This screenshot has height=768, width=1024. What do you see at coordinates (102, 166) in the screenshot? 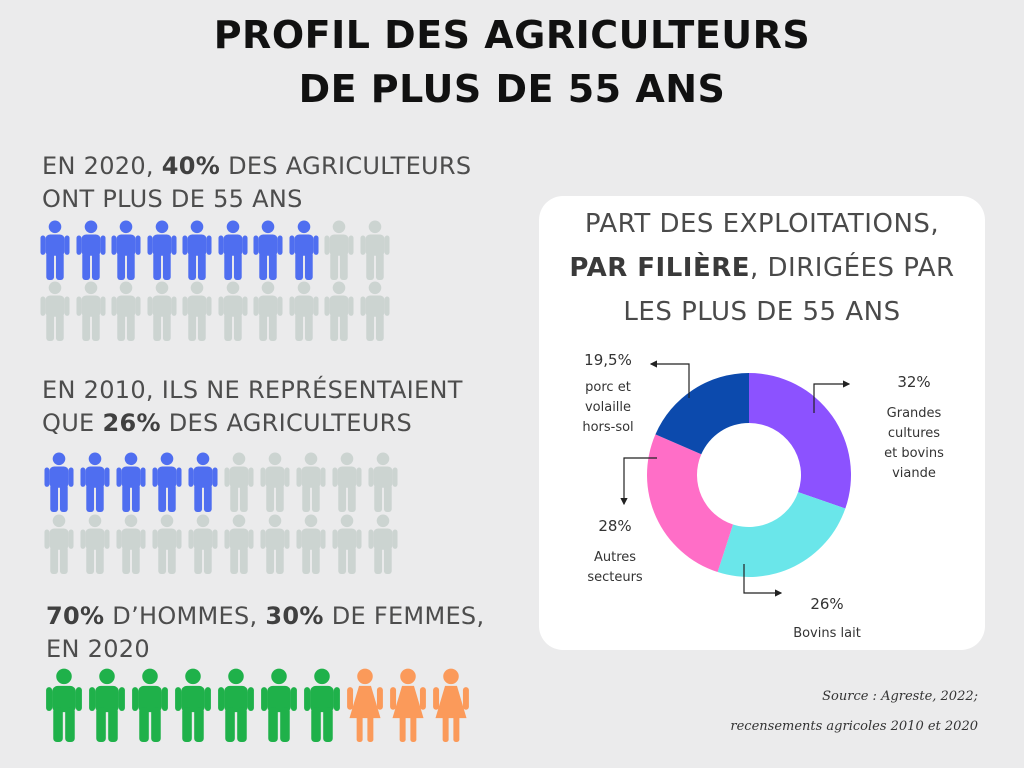
I see `stat-2020-prefix: EN 2020,` at bounding box center [102, 166].